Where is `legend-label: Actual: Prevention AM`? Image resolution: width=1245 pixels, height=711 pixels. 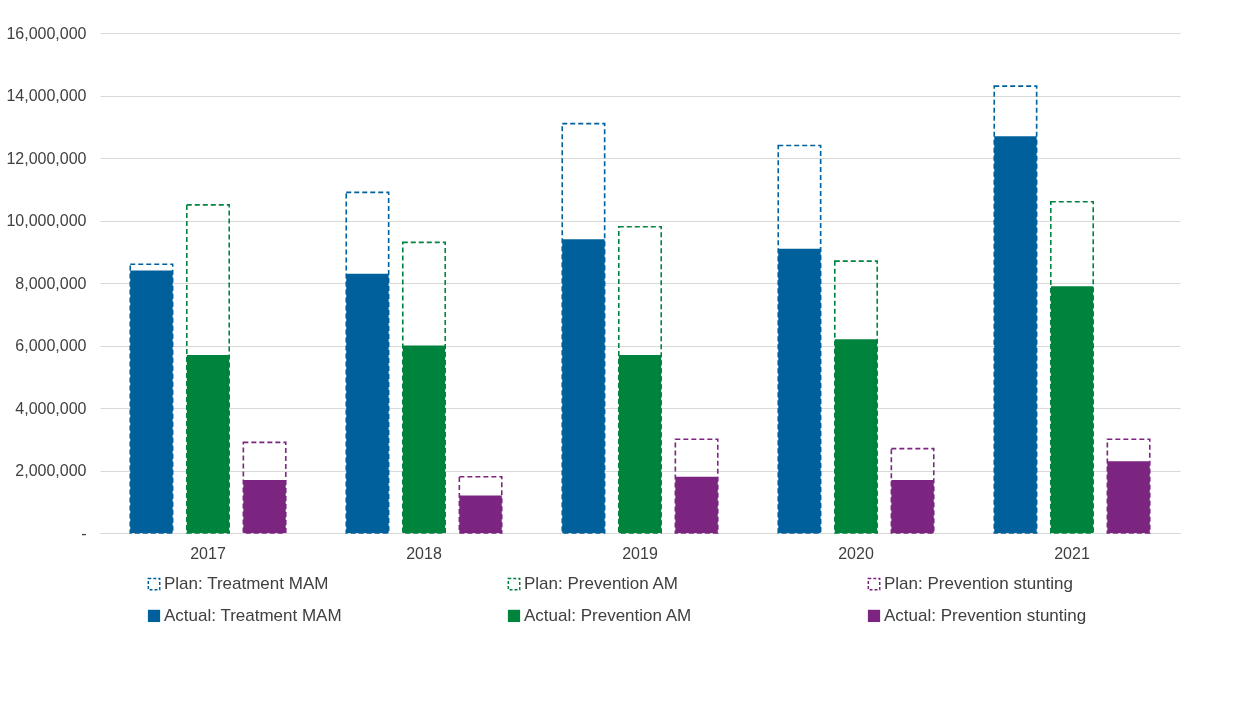 legend-label: Actual: Prevention AM is located at coordinates (608, 615).